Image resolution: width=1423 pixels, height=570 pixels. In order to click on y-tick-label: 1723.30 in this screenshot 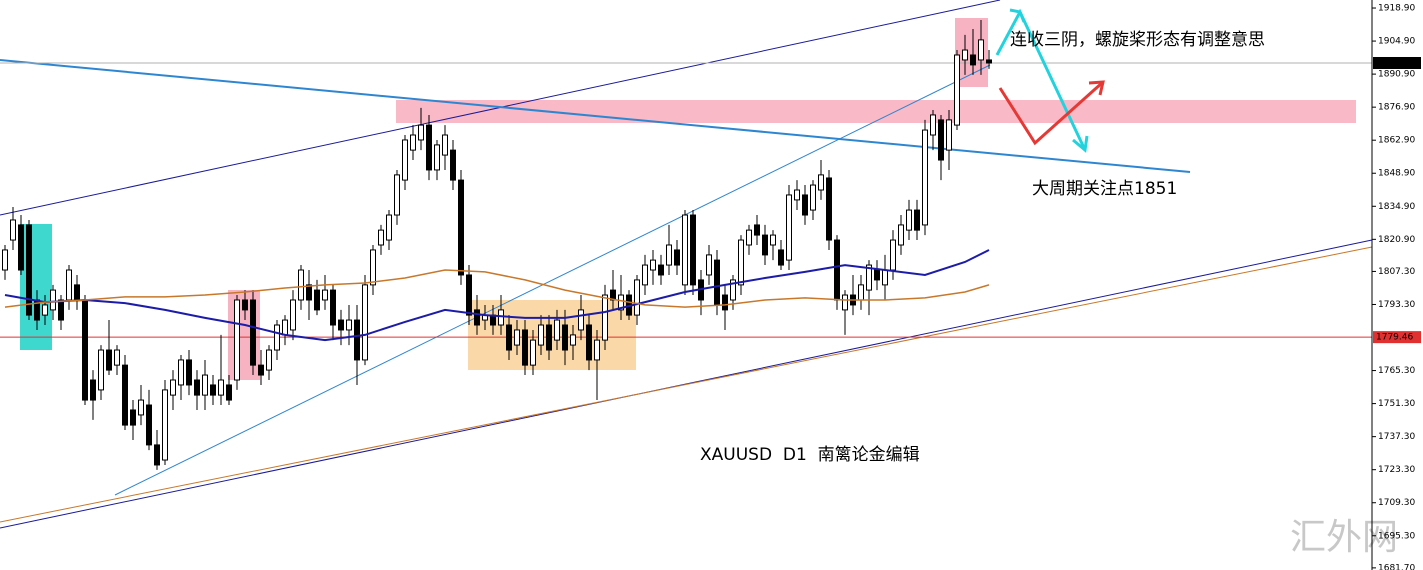, I will do `click(1396, 470)`.